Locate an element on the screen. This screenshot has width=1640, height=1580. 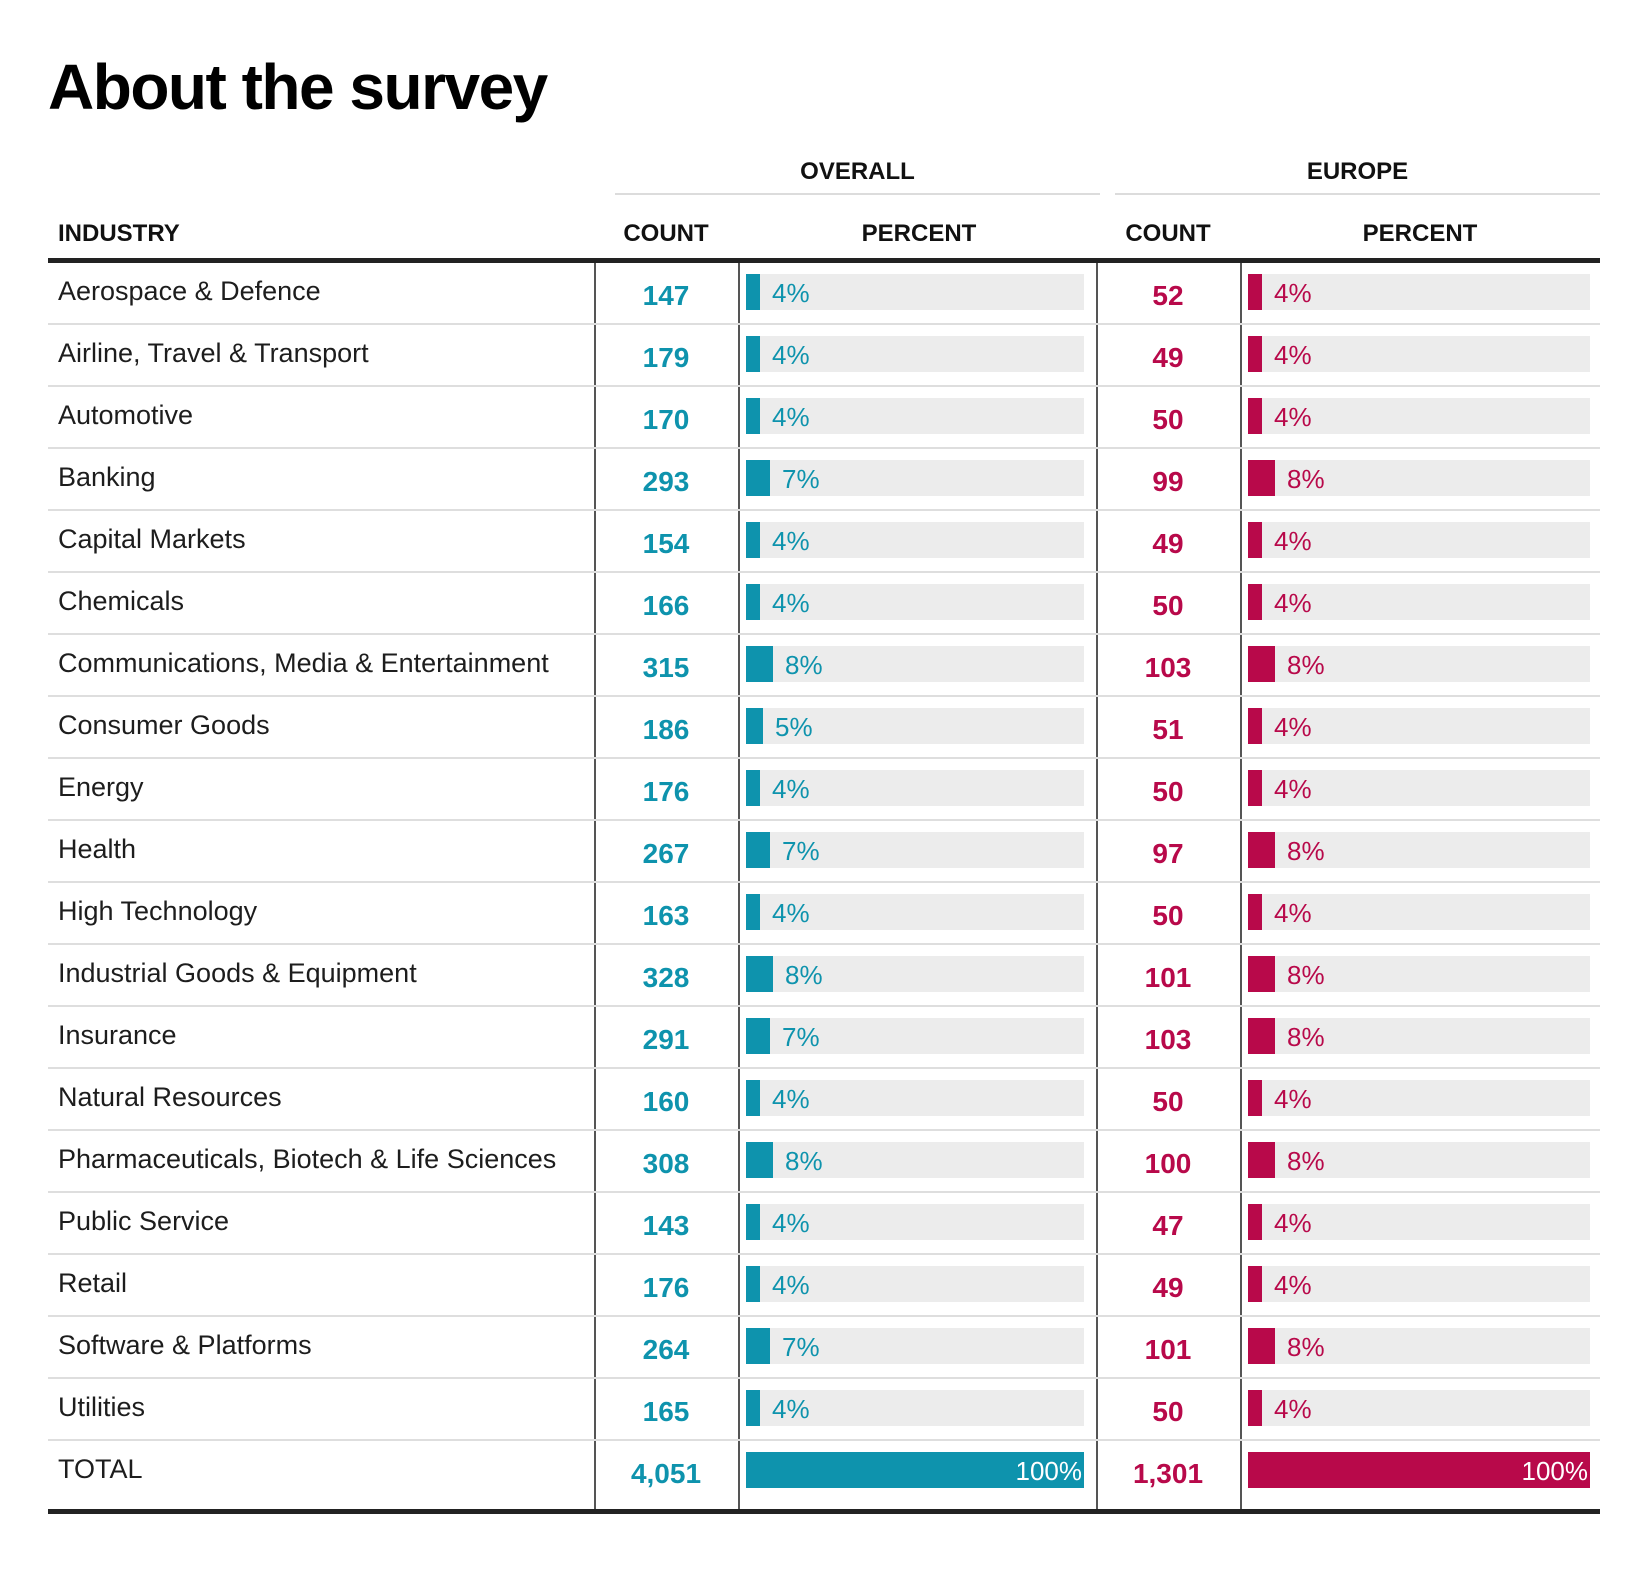
table-bottom-rule is located at coordinates (824, 1511).